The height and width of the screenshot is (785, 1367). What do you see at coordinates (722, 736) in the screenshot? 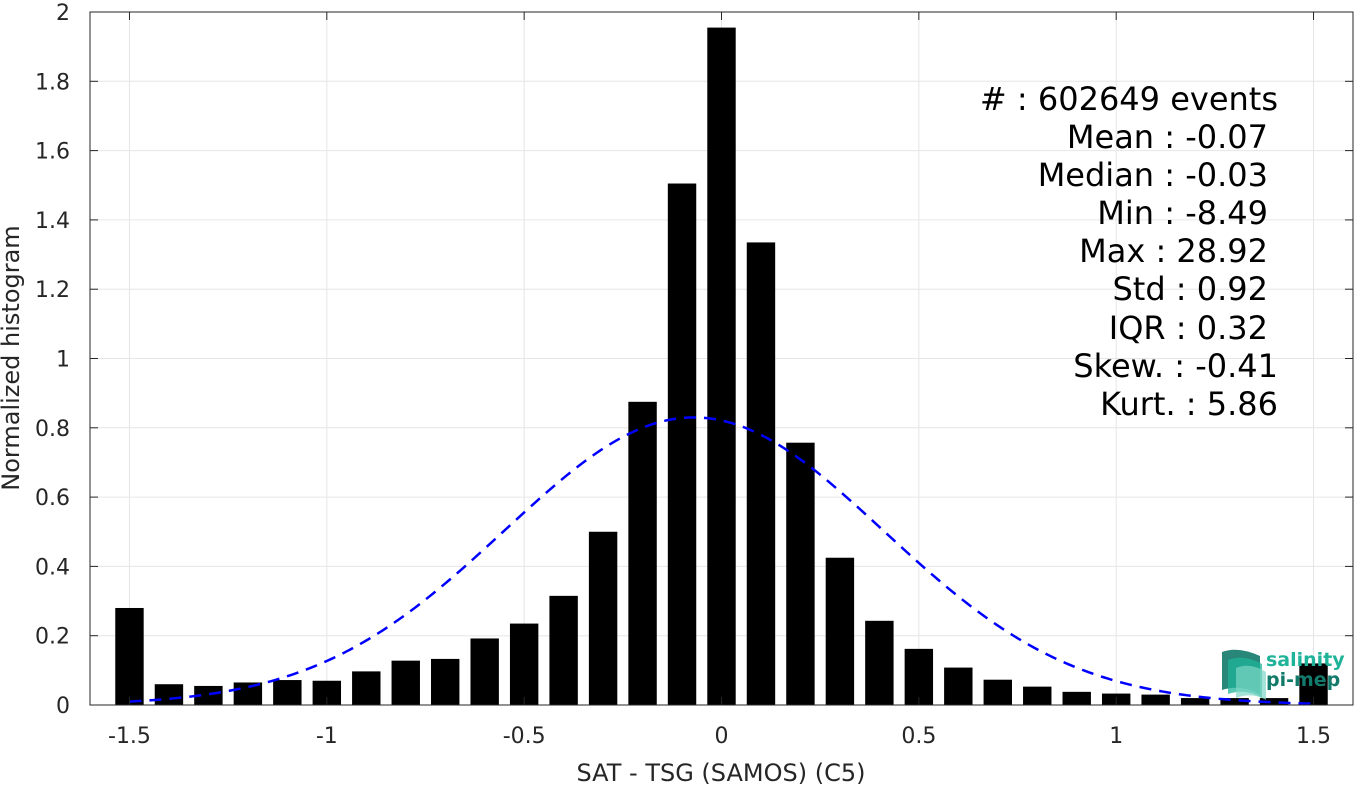
I see `x-tick-label: 0` at bounding box center [722, 736].